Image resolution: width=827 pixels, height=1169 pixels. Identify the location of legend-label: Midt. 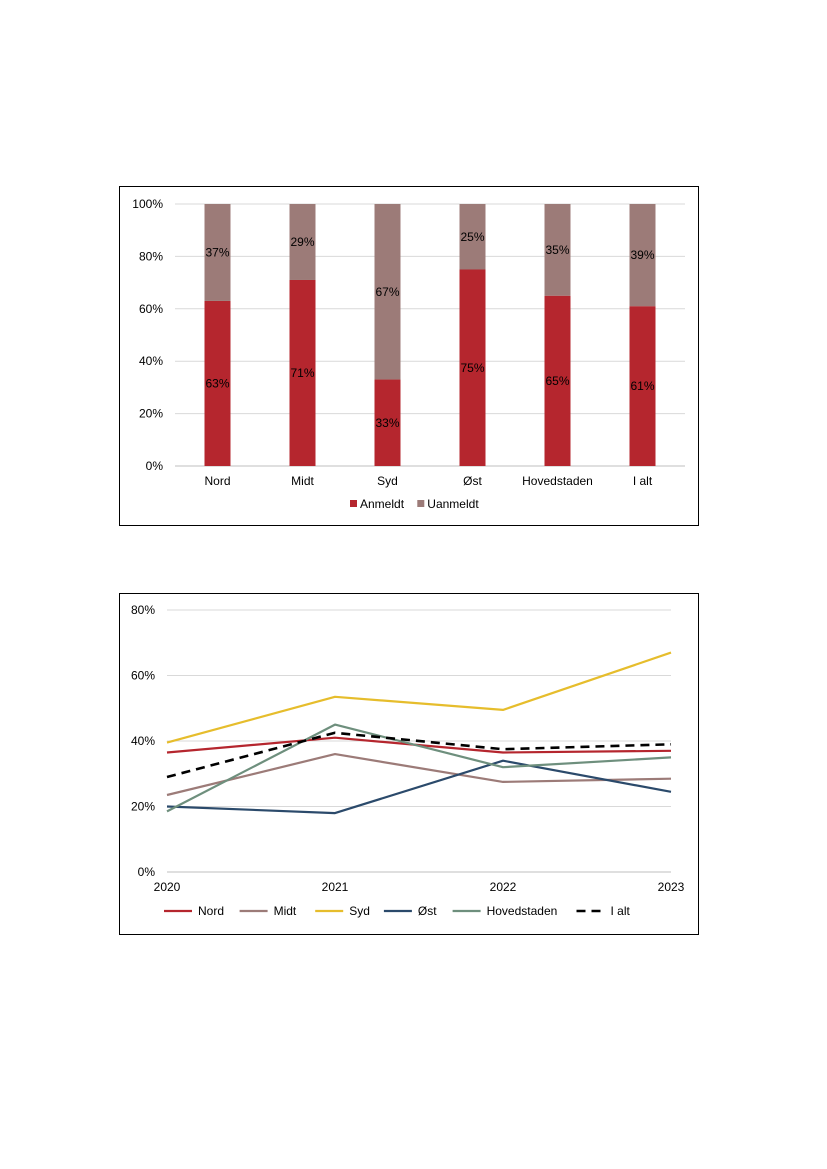
(285, 911).